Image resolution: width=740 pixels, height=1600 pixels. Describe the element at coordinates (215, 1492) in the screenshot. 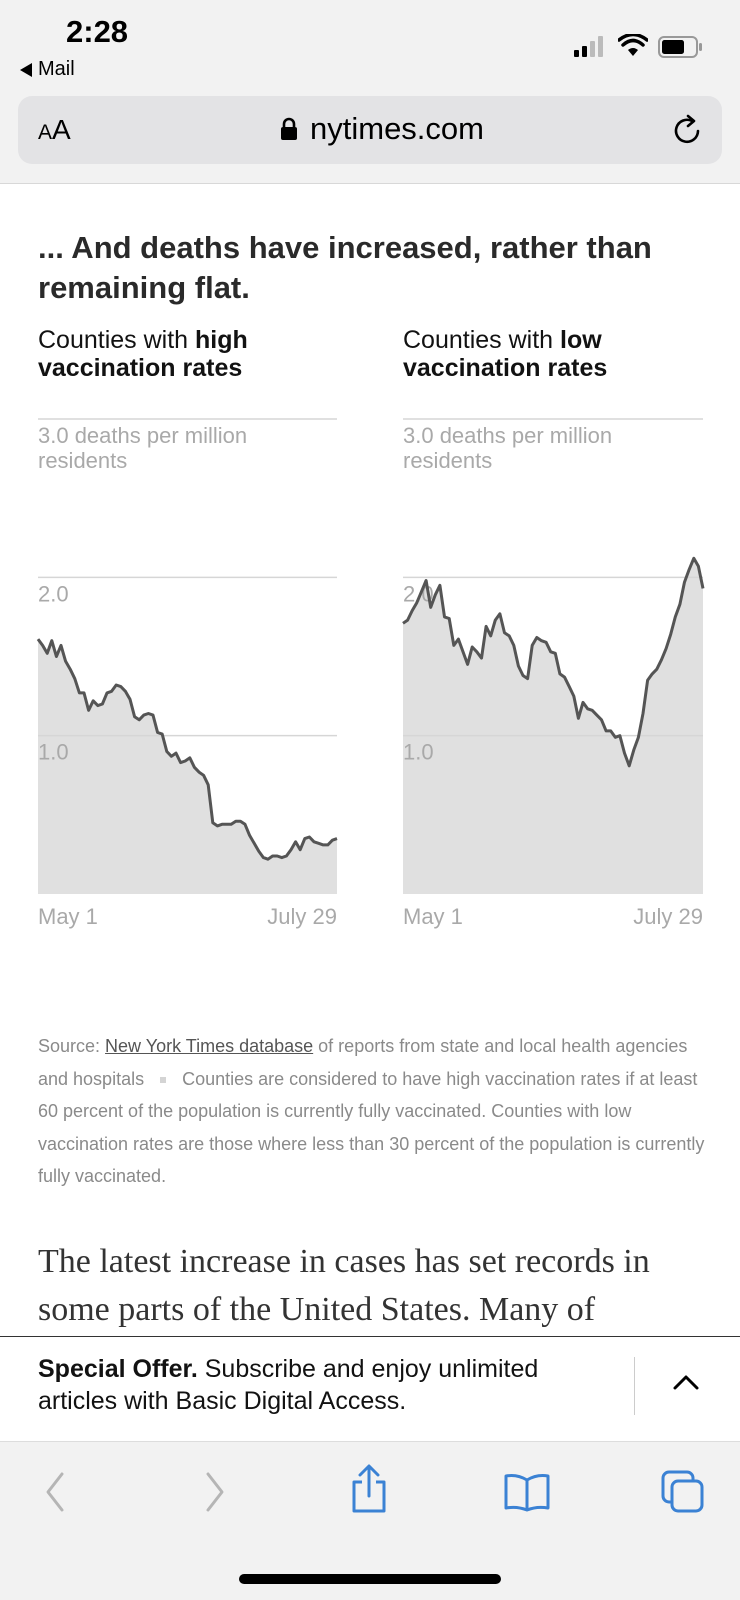

I see `forward-arrow-icon` at that location.